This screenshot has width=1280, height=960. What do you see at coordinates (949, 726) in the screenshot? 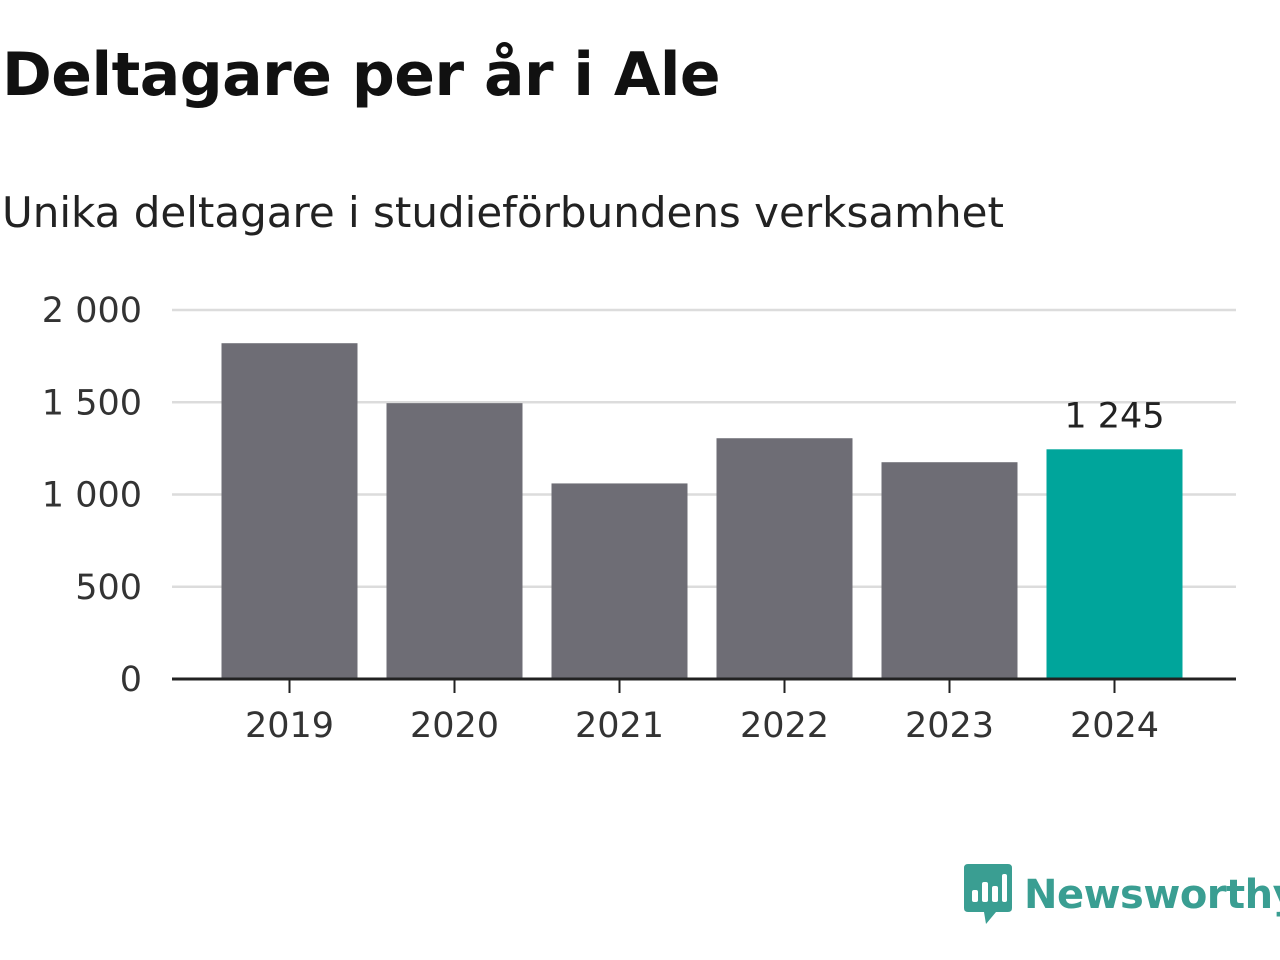
I see `x-tick-label: 2023` at bounding box center [949, 726].